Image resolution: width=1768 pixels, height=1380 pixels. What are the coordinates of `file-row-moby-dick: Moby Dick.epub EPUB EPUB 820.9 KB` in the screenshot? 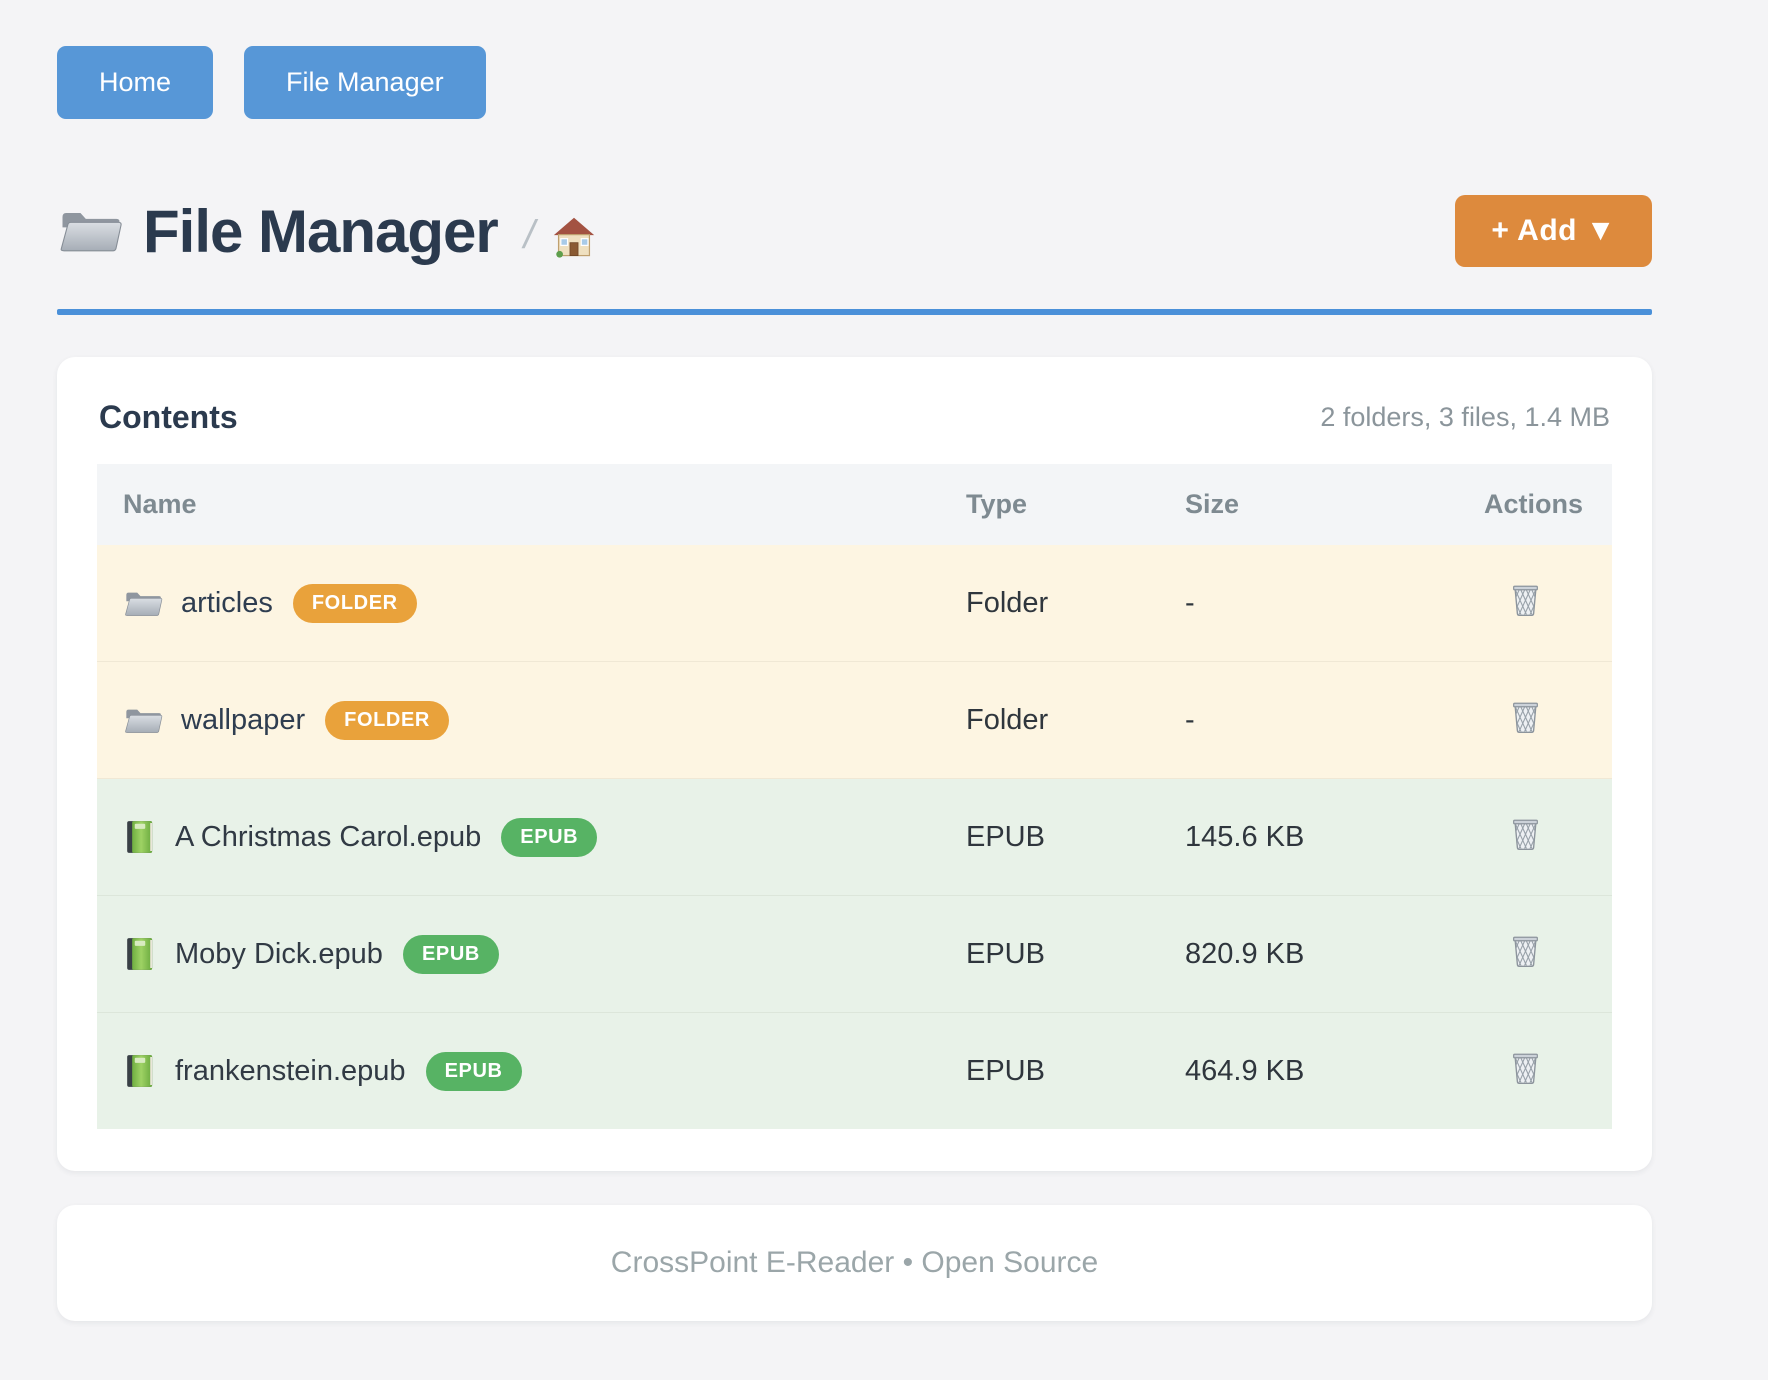 It's located at (854, 954).